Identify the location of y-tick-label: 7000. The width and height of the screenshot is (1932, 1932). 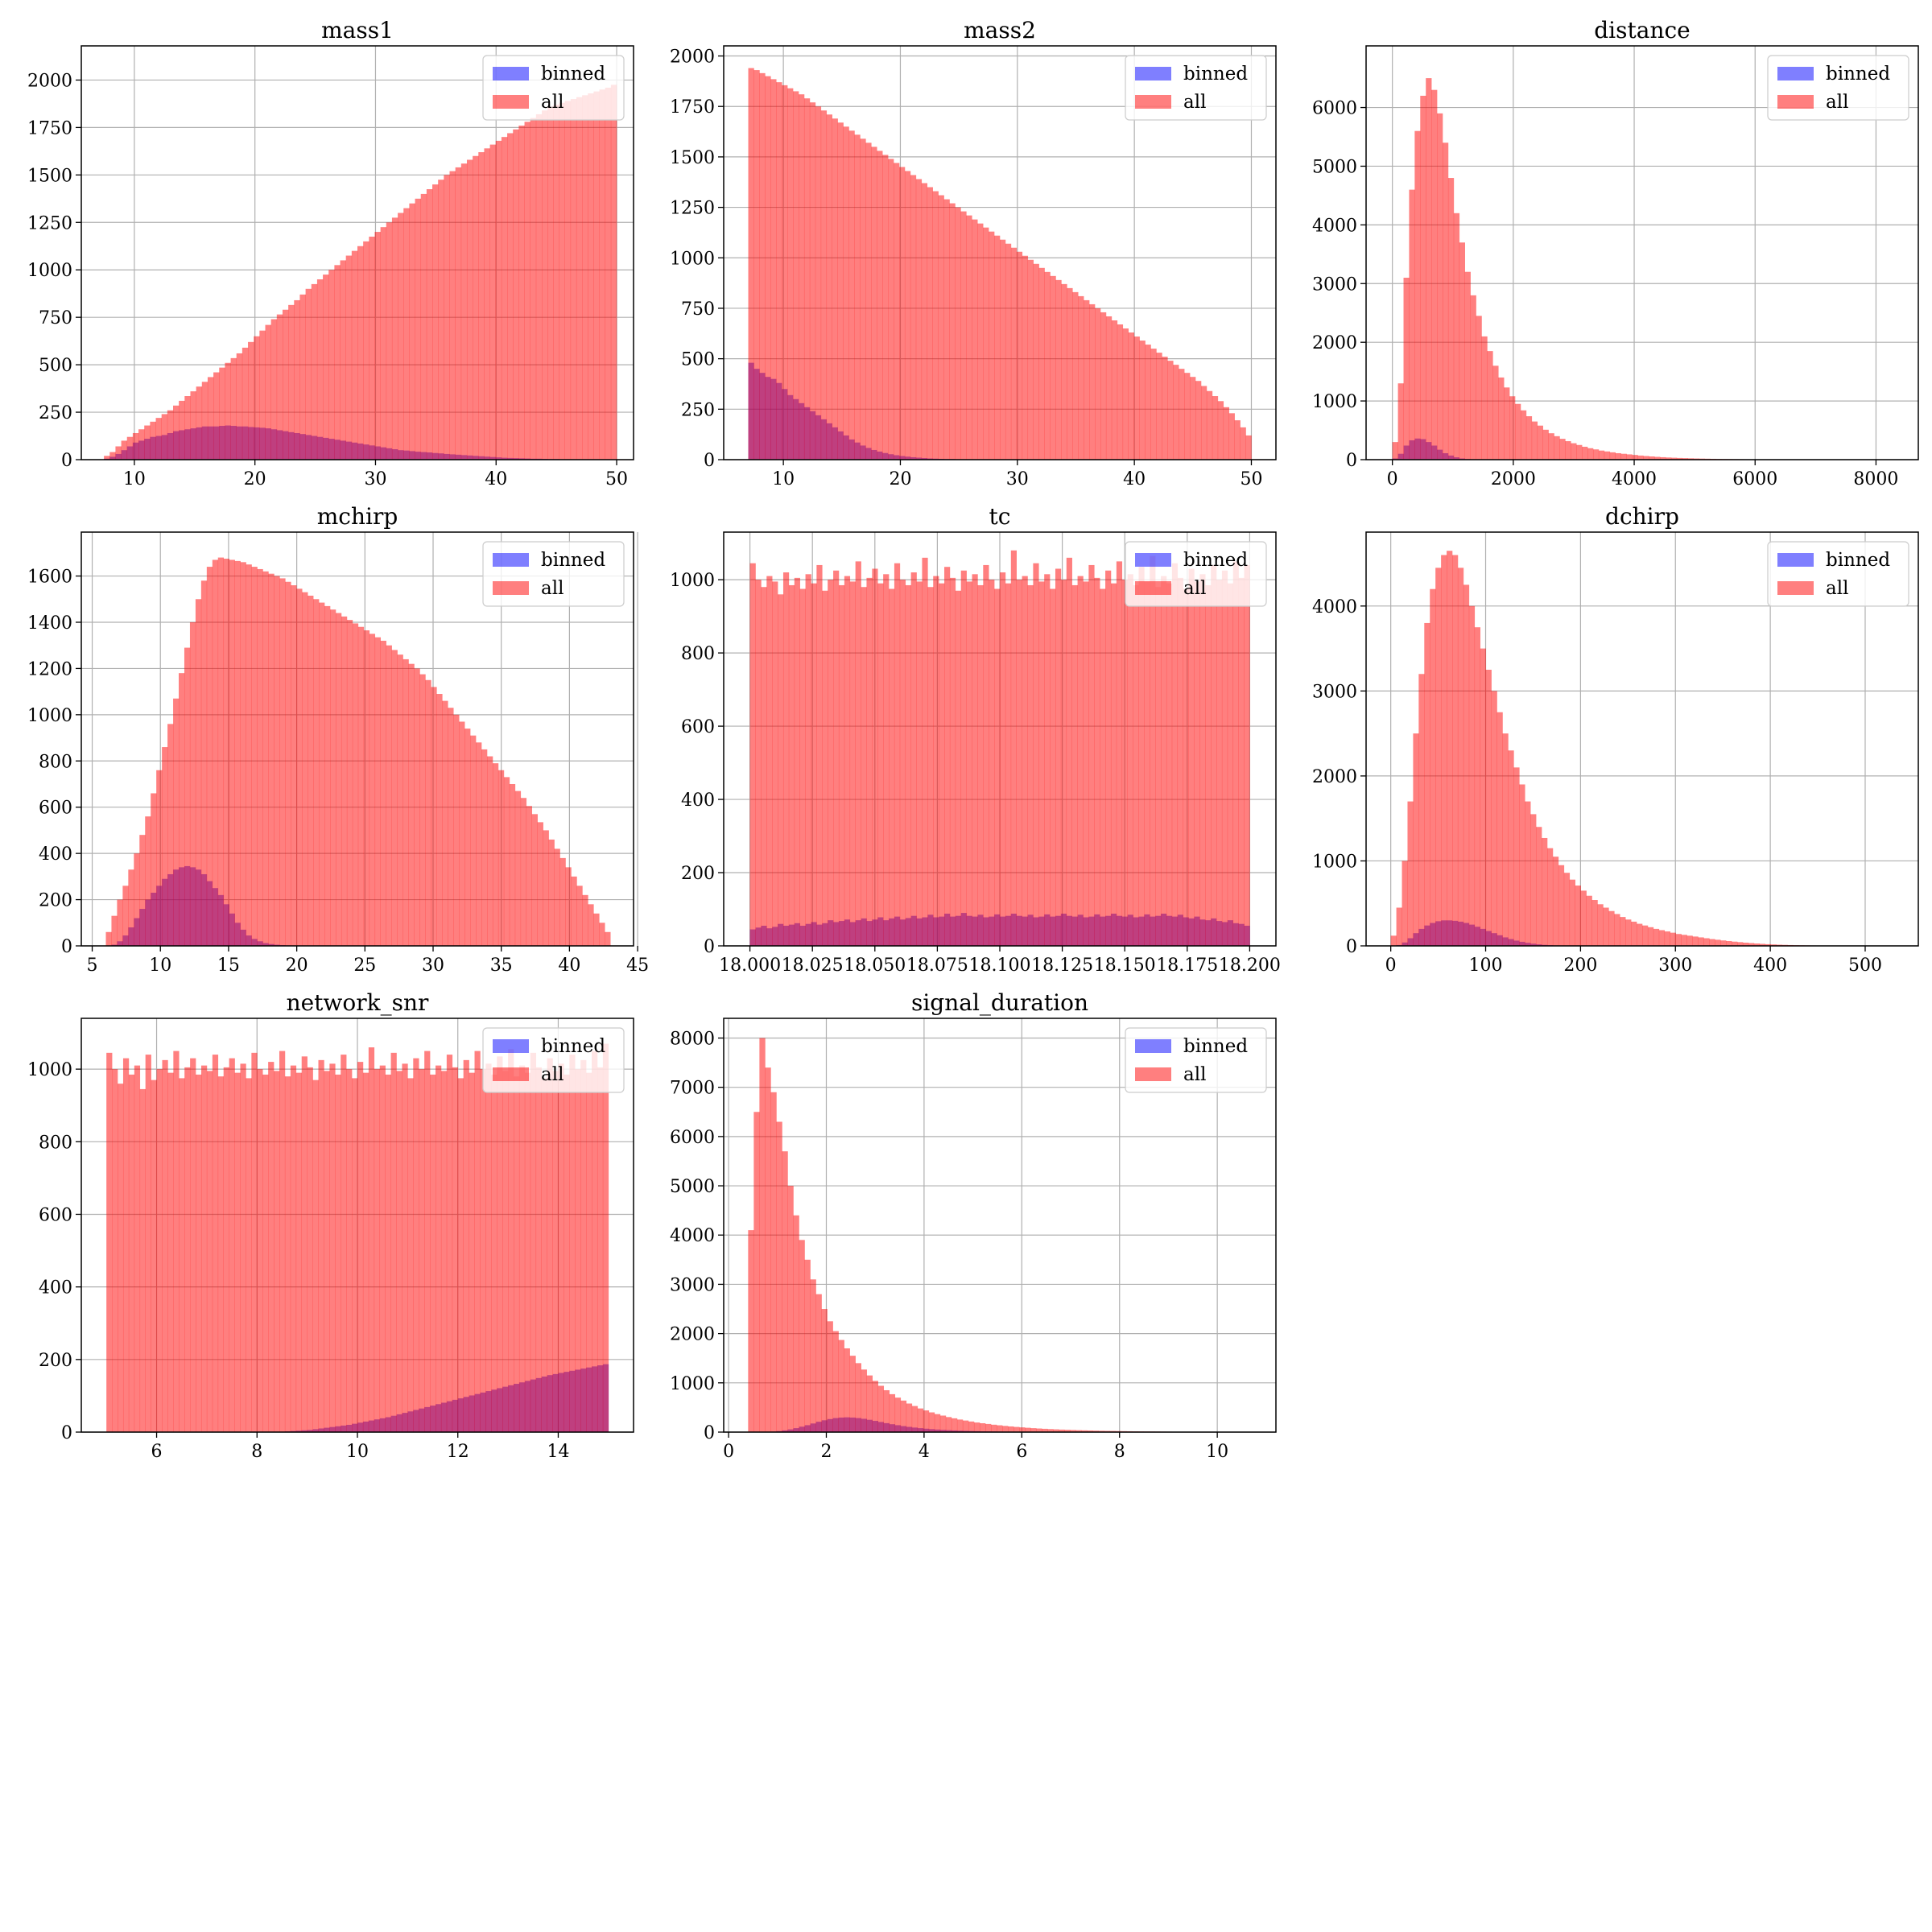
(692, 1089).